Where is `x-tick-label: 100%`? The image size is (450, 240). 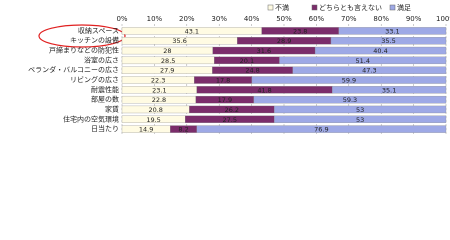
x-tick-label: 100% is located at coordinates (443, 19).